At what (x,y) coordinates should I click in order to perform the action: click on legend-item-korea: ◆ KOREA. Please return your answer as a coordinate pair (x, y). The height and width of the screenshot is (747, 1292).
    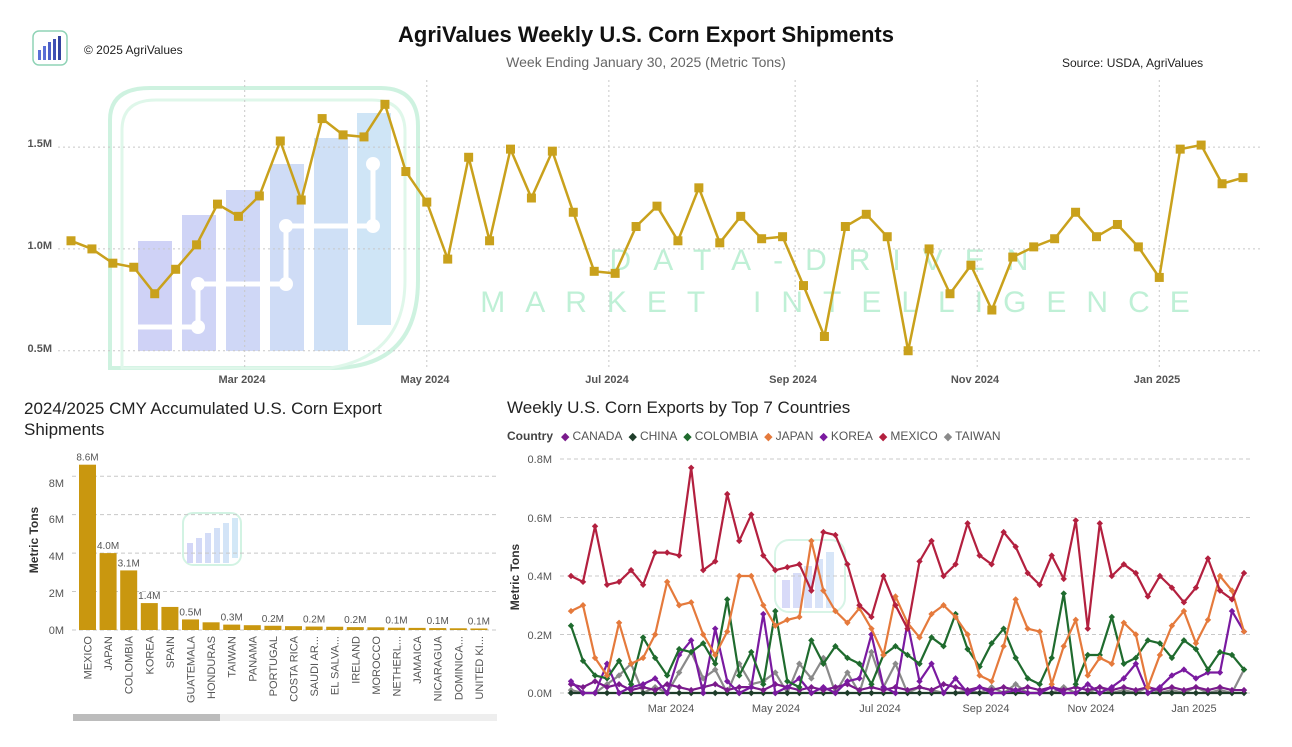
    Looking at the image, I should click on (845, 436).